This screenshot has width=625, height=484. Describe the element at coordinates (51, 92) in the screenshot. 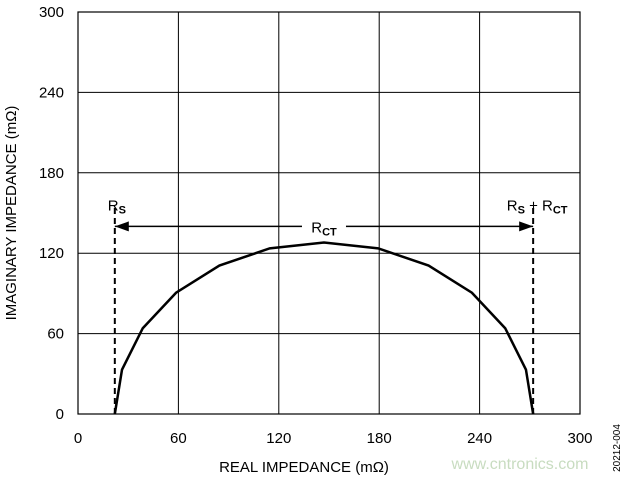

I see `y-tick-label: 240` at that location.